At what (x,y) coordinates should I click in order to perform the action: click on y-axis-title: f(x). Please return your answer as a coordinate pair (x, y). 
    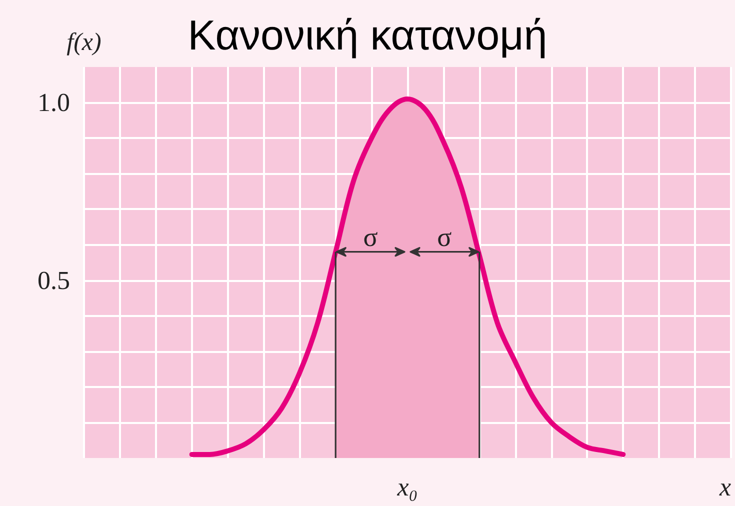
    Looking at the image, I should click on (84, 42).